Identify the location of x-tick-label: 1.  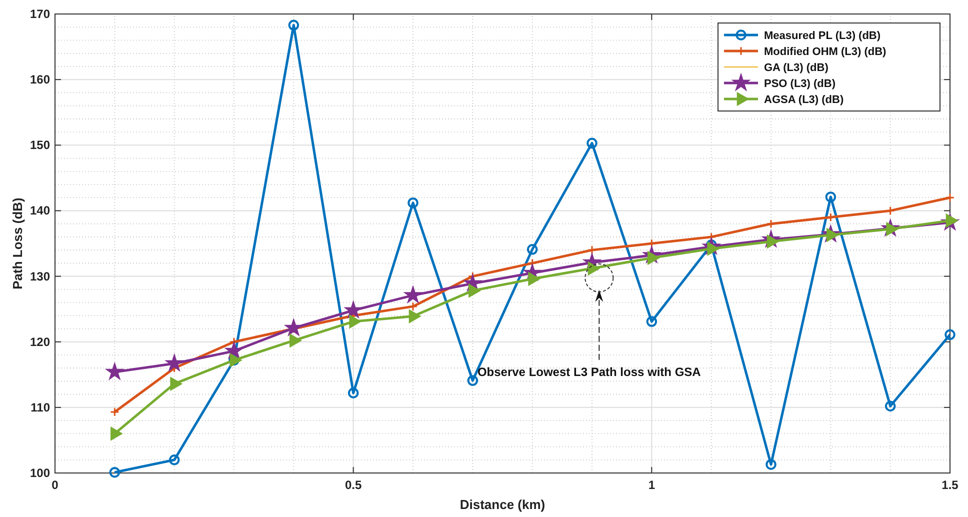
(652, 485).